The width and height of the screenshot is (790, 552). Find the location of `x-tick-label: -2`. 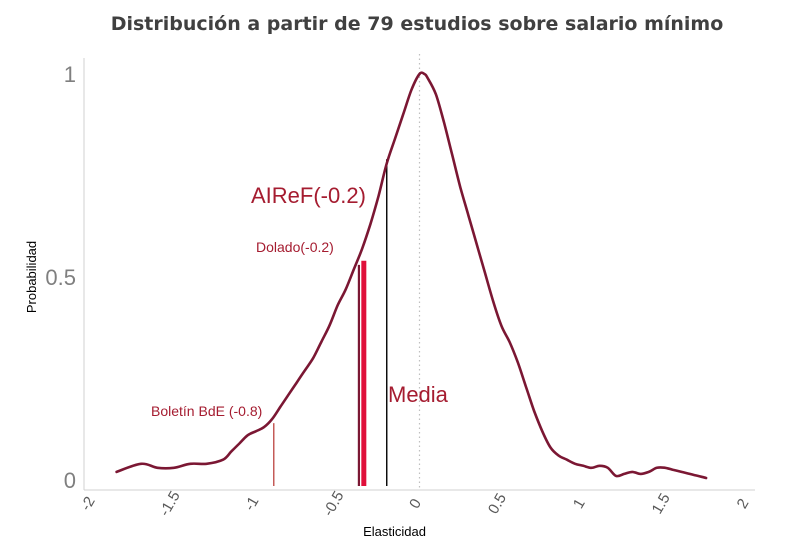

x-tick-label: -2 is located at coordinates (87, 504).